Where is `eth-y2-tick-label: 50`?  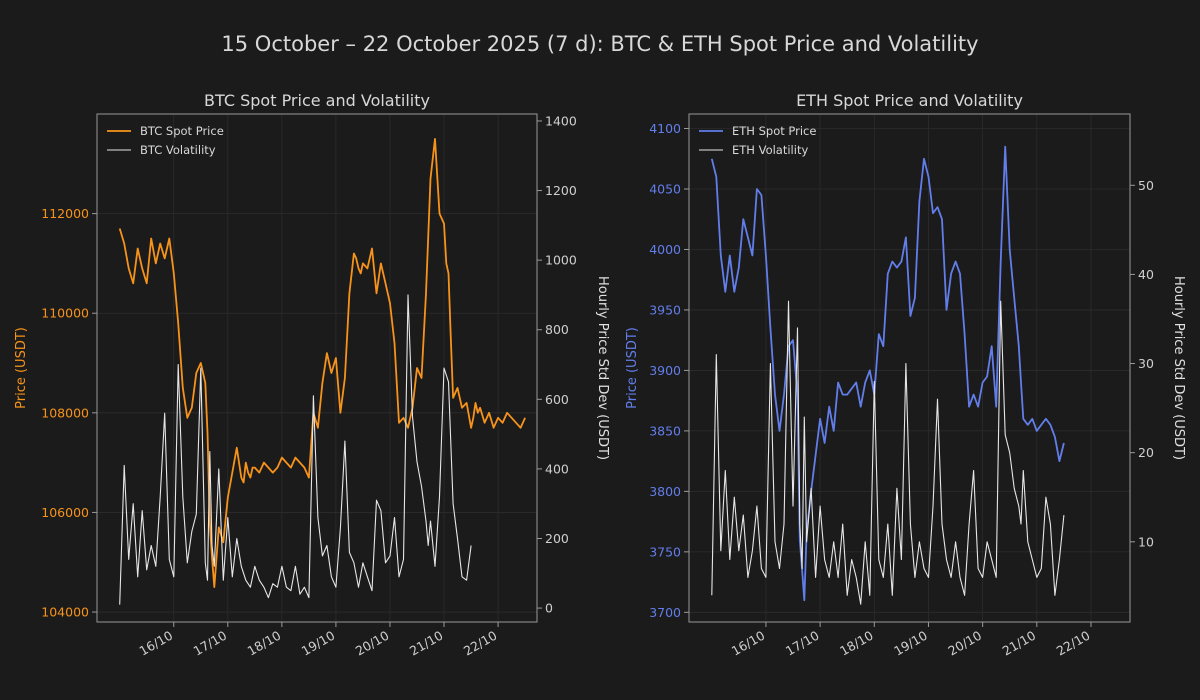 eth-y2-tick-label: 50 is located at coordinates (1146, 185).